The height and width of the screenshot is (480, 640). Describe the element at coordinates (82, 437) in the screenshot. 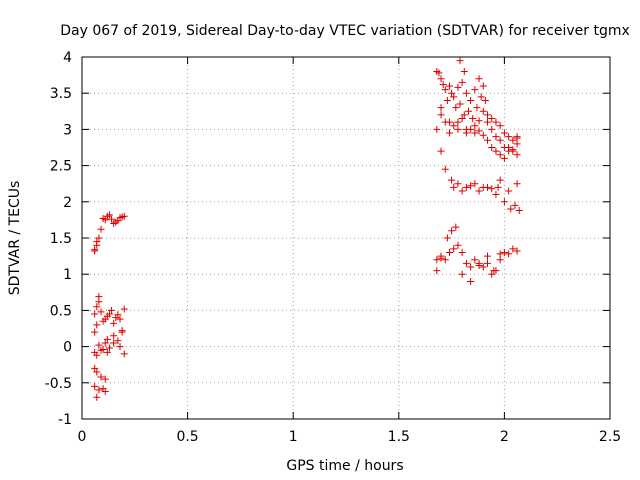

I see `x-tick-label: 0` at that location.